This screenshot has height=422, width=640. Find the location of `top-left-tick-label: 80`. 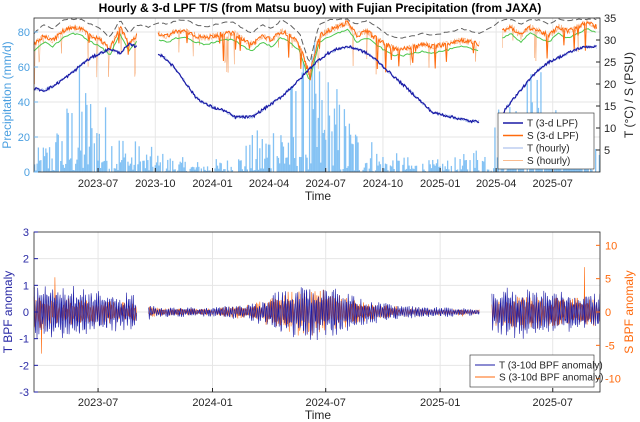

top-left-tick-label: 80 is located at coordinates (24, 33).